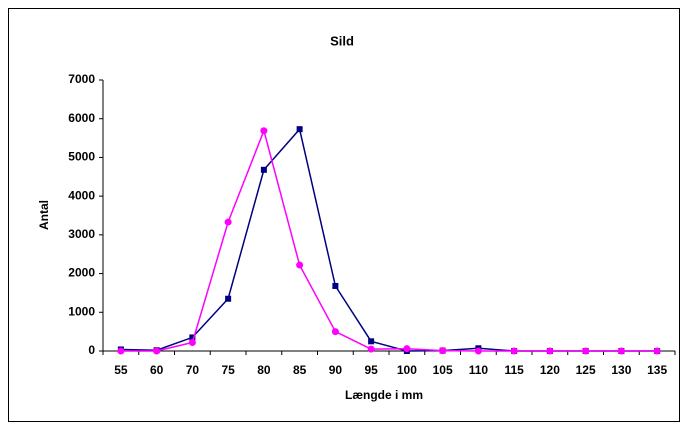  Describe the element at coordinates (91, 350) in the screenshot. I see `y-tick-label: 0` at that location.